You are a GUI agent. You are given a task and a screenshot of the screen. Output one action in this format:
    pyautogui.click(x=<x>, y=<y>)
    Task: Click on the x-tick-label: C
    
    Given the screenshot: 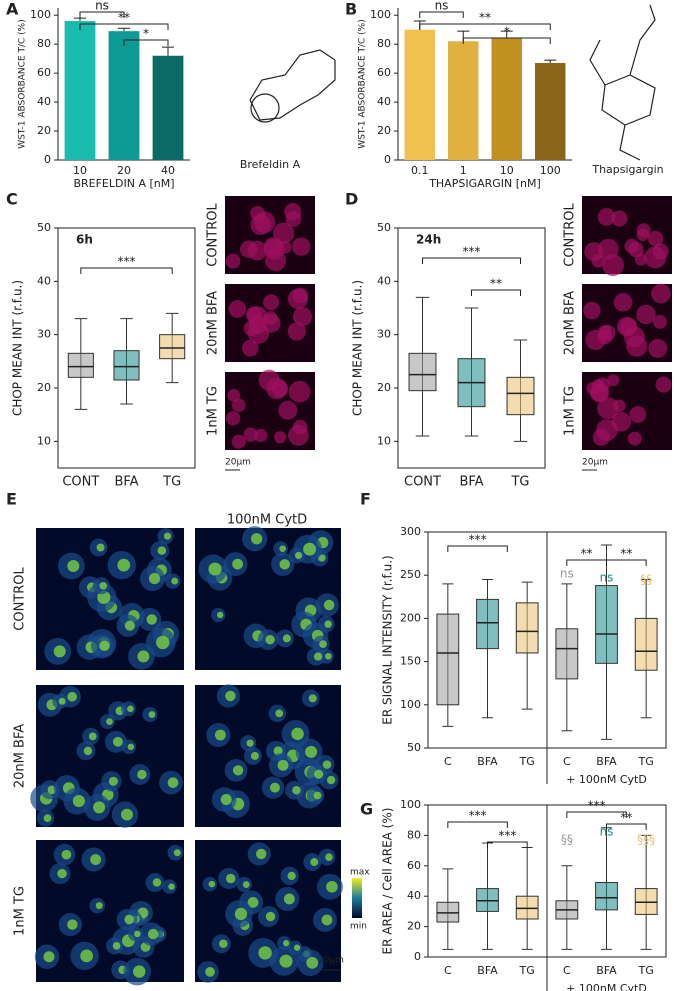 What is the action you would take?
    pyautogui.click(x=567, y=970)
    